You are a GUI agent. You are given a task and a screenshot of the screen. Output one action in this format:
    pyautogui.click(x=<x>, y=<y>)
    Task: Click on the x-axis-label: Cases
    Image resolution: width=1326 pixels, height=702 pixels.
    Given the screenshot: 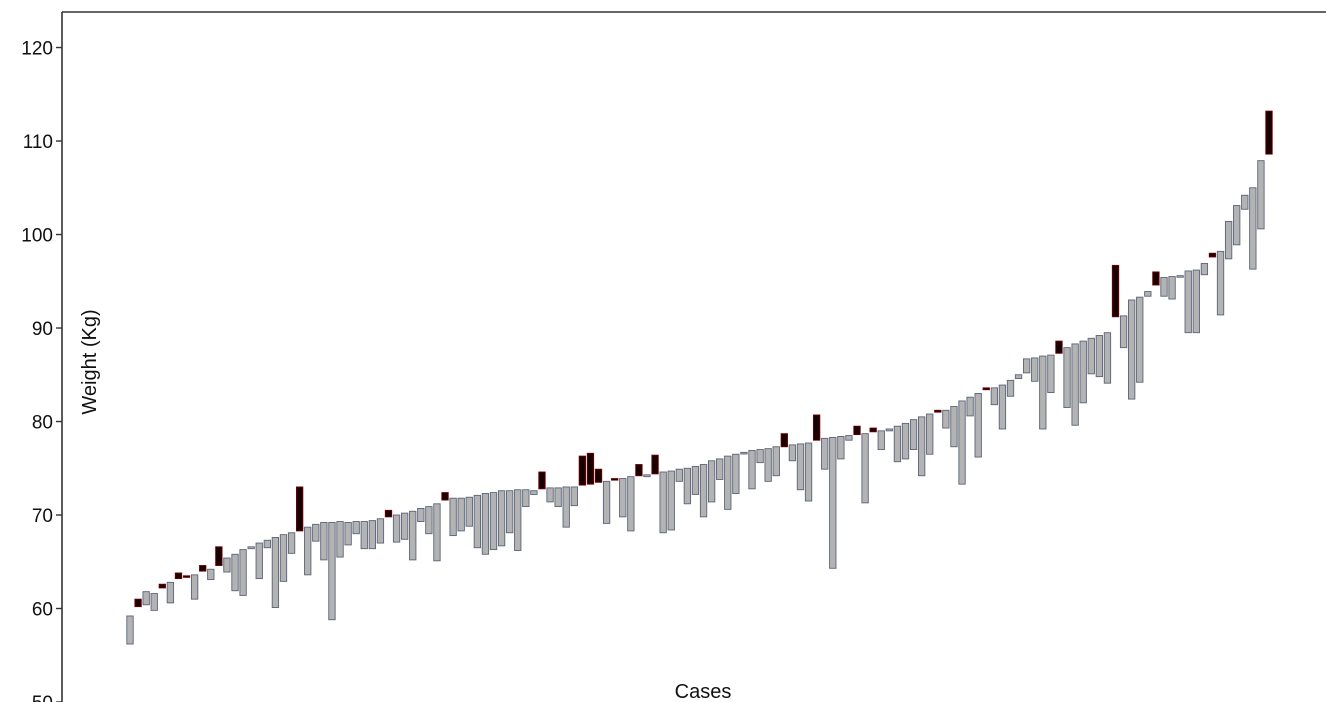 What is the action you would take?
    pyautogui.click(x=703, y=691)
    